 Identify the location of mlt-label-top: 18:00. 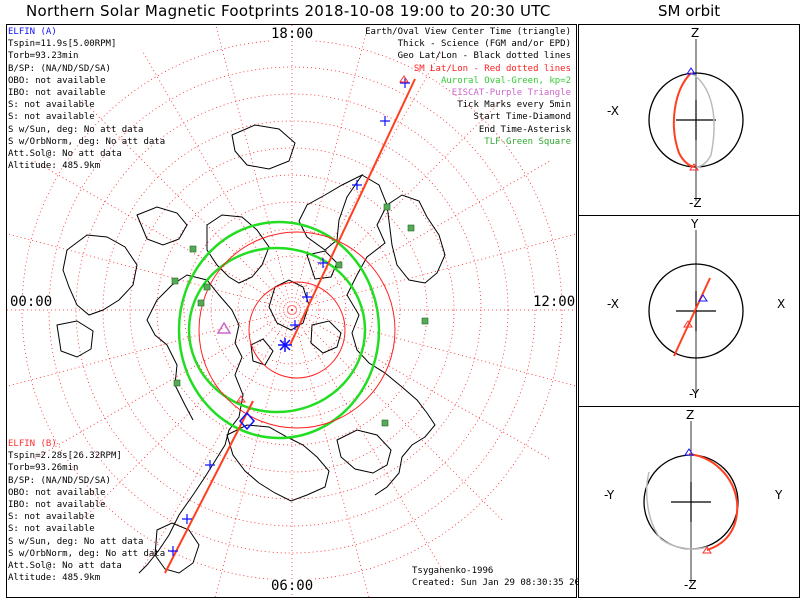
(292, 34).